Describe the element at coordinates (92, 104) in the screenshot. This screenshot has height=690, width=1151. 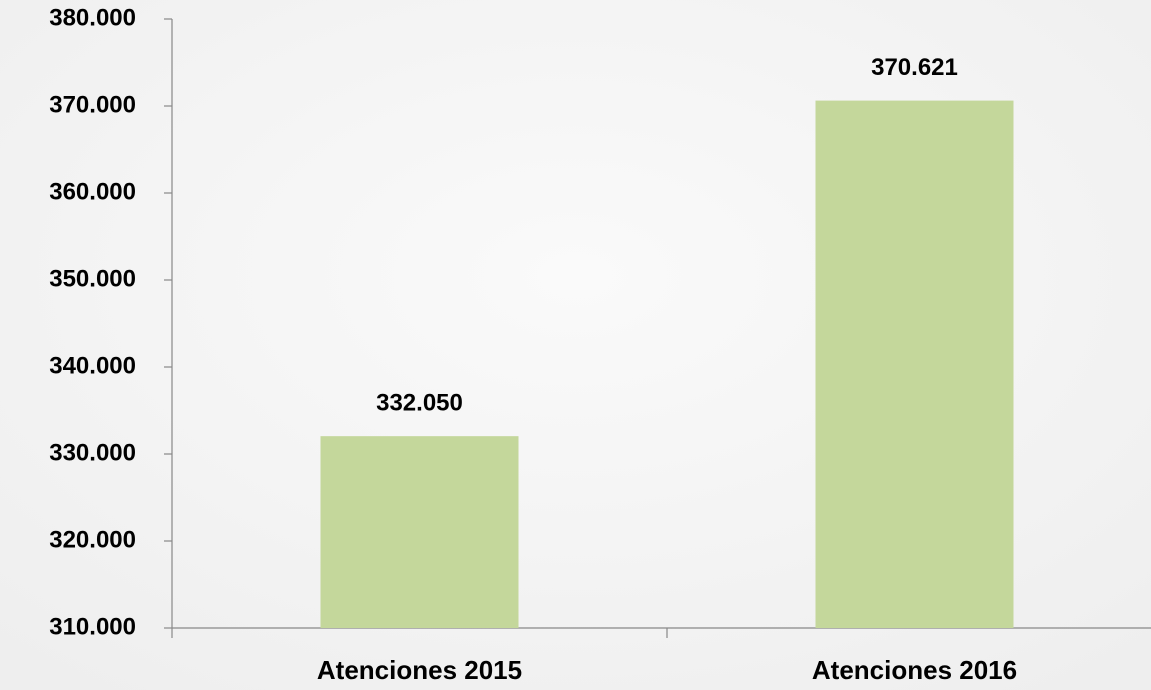
I see `y-tick-label: 370.000` at that location.